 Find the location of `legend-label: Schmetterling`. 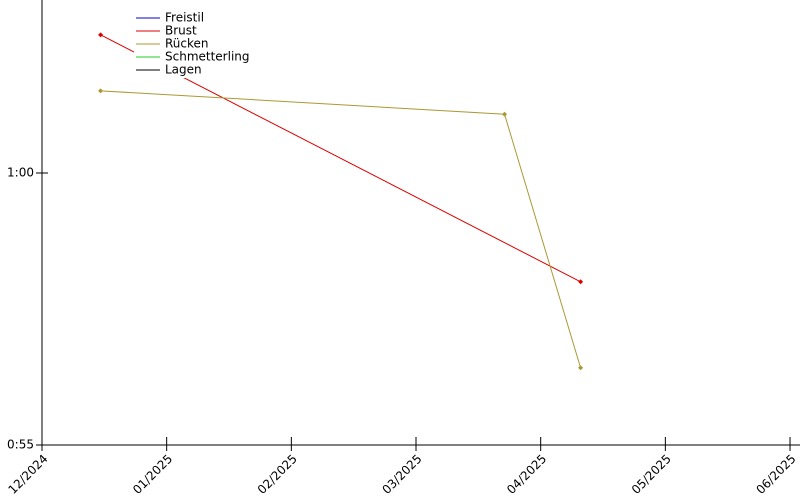

legend-label: Schmetterling is located at coordinates (207, 57).